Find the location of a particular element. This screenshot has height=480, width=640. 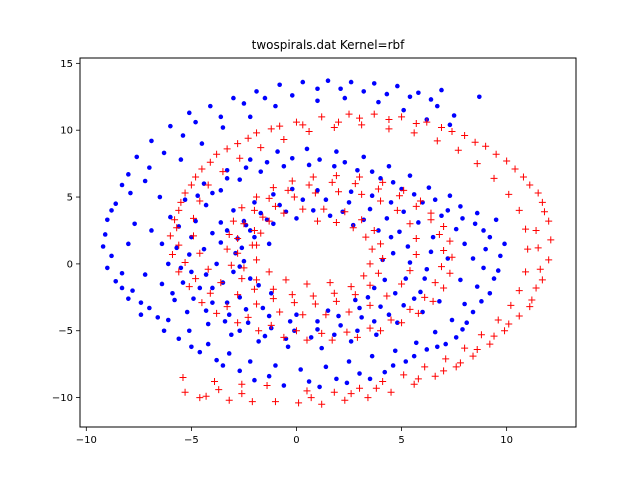

y-tick-label: 10 is located at coordinates (66, 131).